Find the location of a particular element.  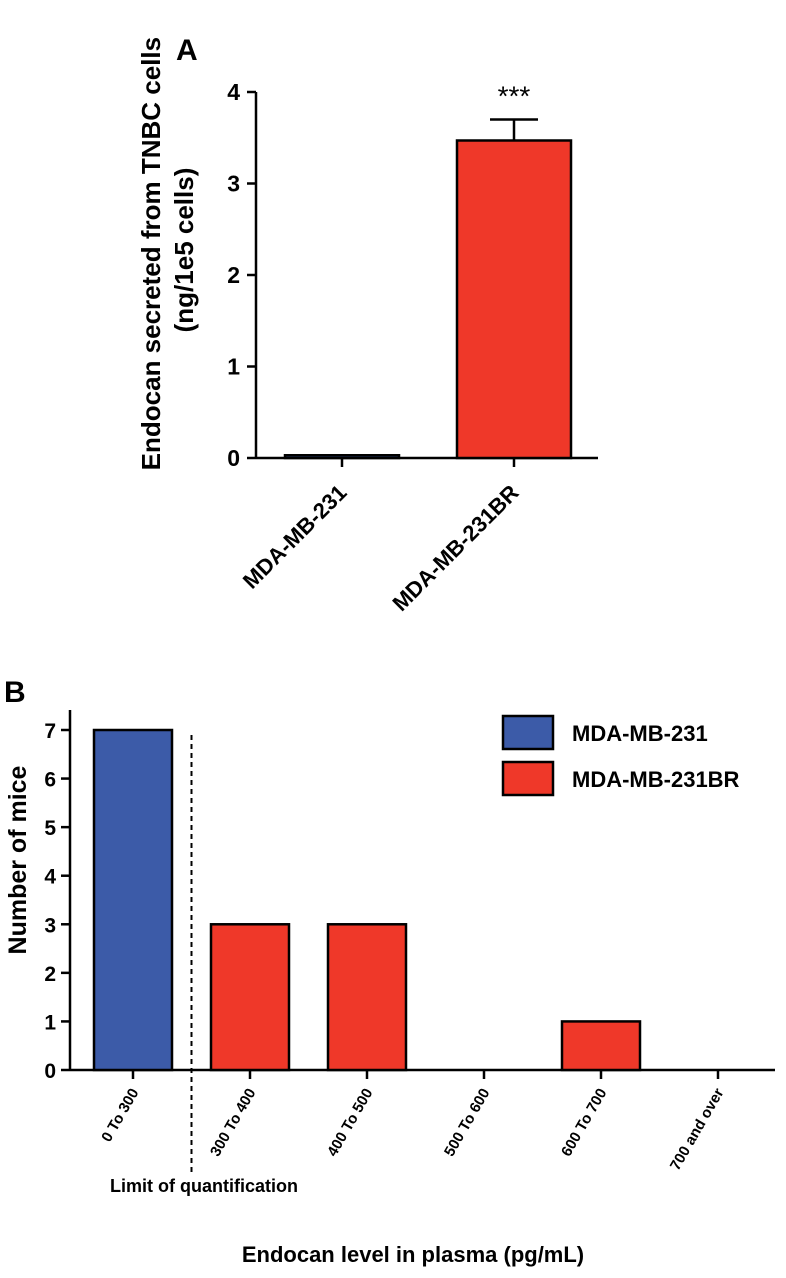

panel-b-y-tick-label: 2 is located at coordinates (50, 974).